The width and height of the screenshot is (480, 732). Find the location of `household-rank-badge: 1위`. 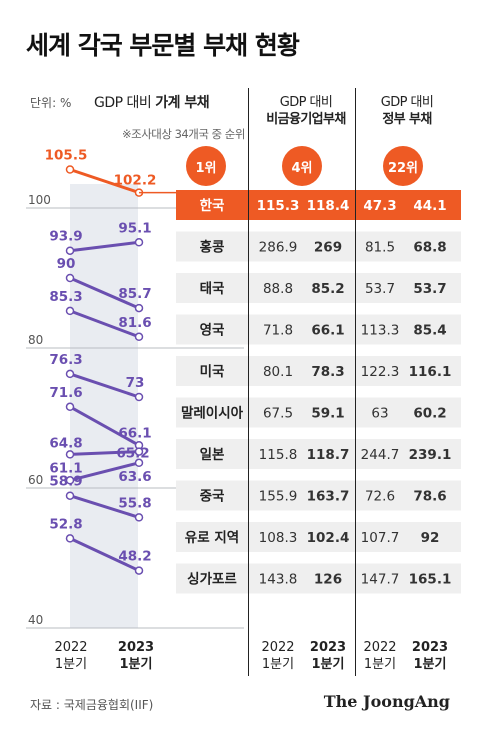

household-rank-badge: 1위 is located at coordinates (206, 166).